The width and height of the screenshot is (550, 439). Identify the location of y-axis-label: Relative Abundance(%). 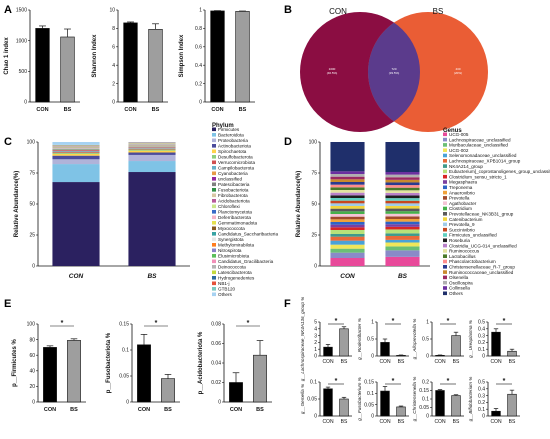
(17, 204).